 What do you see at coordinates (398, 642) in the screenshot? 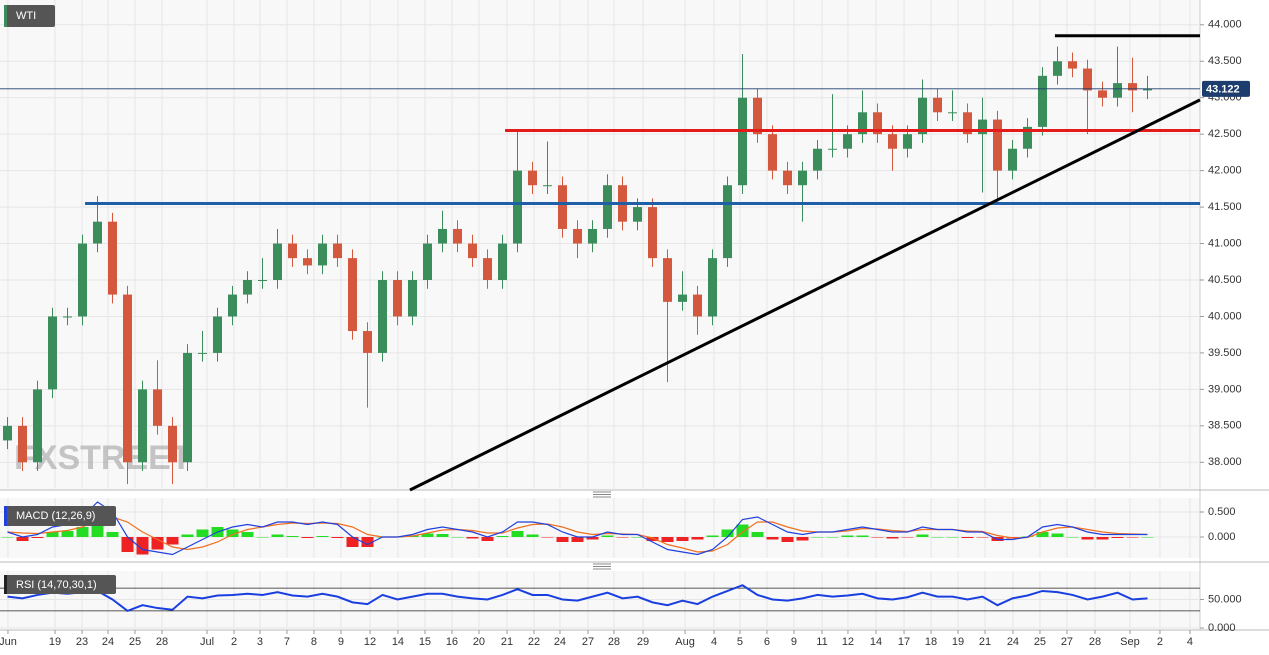
I see `x-tick-label: 14` at bounding box center [398, 642].